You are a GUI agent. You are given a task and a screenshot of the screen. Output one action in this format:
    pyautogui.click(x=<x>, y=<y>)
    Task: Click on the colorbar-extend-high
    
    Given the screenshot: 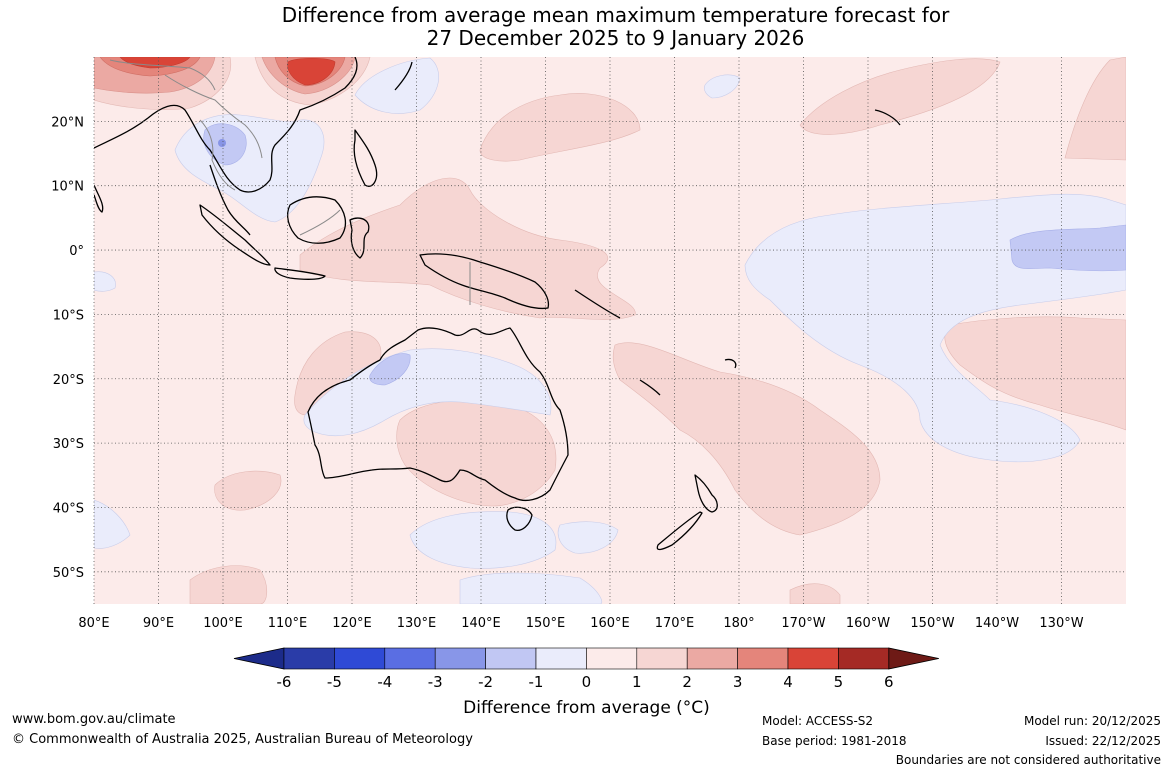 What is the action you would take?
    pyautogui.click(x=913, y=658)
    